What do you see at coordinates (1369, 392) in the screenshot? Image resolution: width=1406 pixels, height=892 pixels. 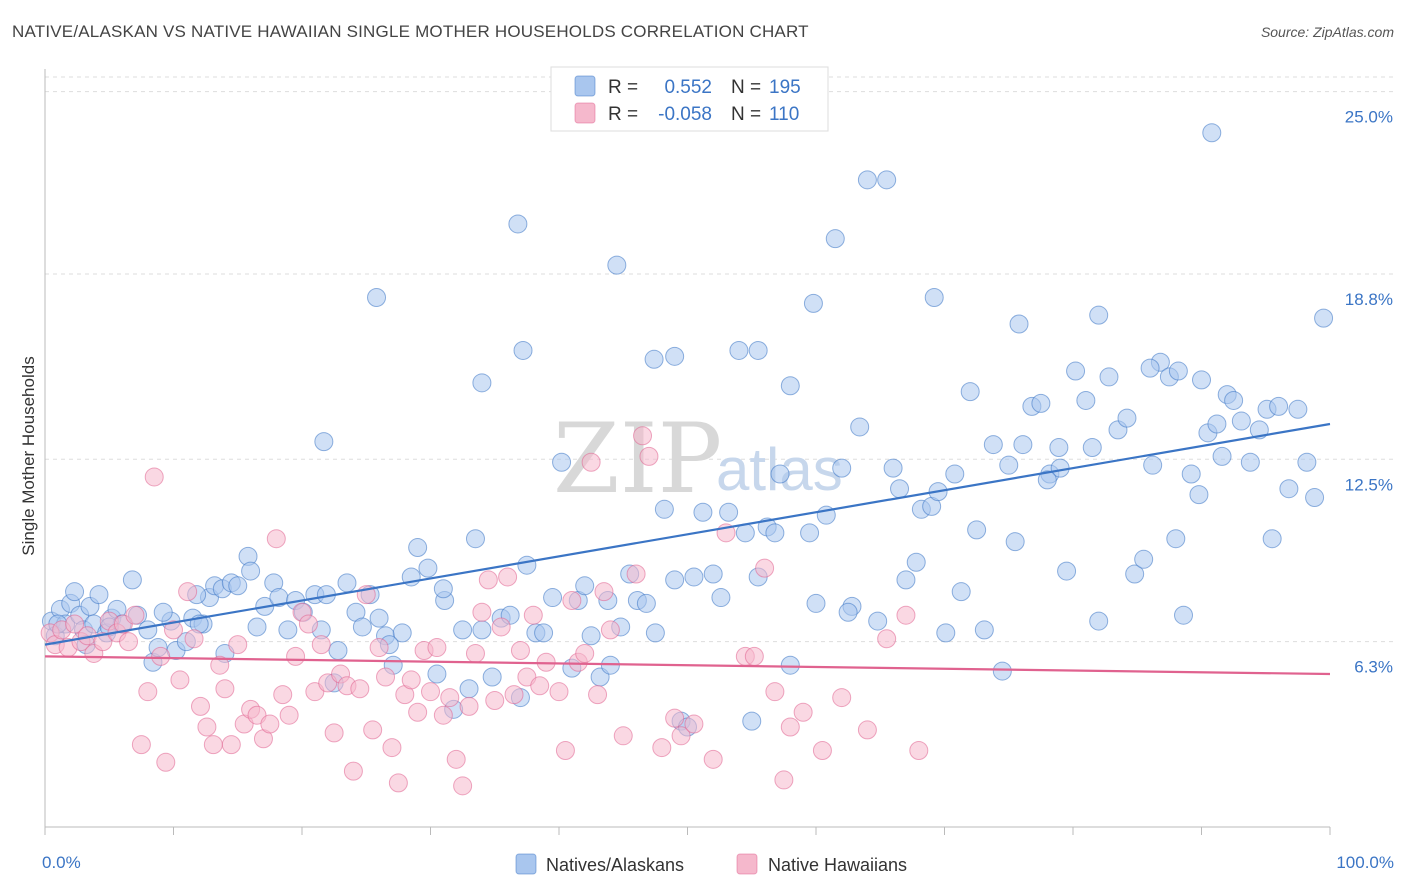 I see `y-tick-labels: 6.3% 12.5% 18.8% 25.0%` at bounding box center [1369, 392].